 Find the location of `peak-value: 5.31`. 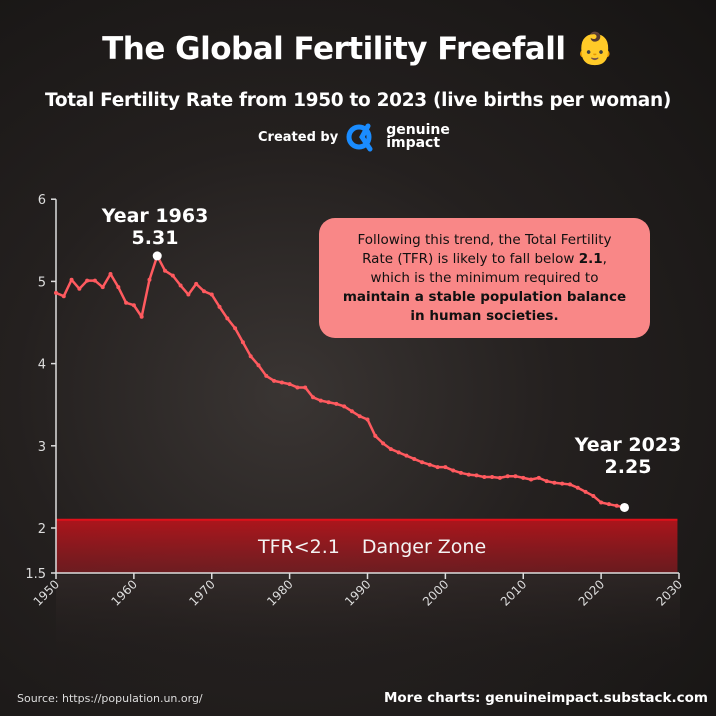

peak-value: 5.31 is located at coordinates (155, 238).